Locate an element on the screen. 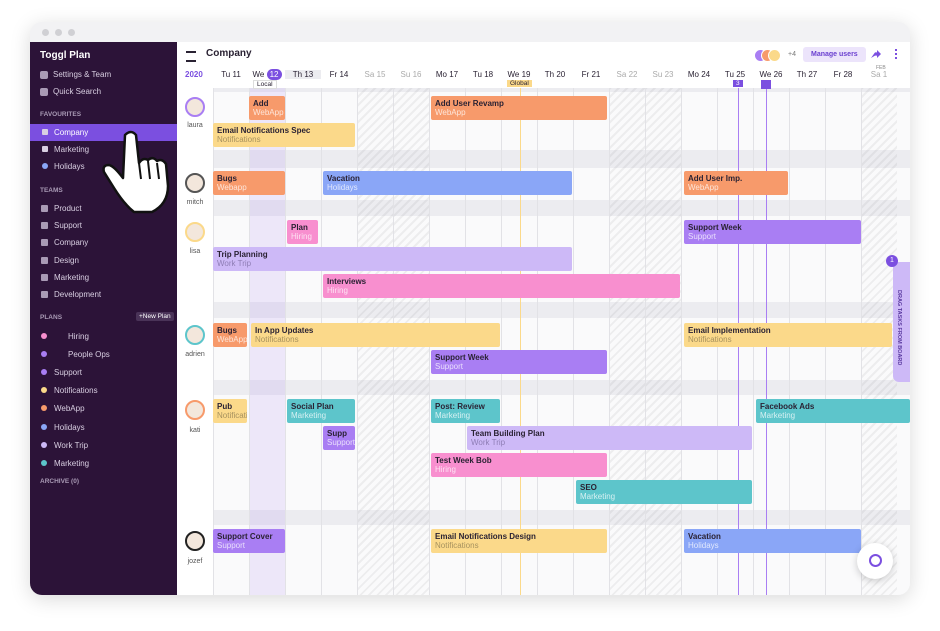 The image size is (940, 631). new-plan-button: +New Plan is located at coordinates (155, 316).